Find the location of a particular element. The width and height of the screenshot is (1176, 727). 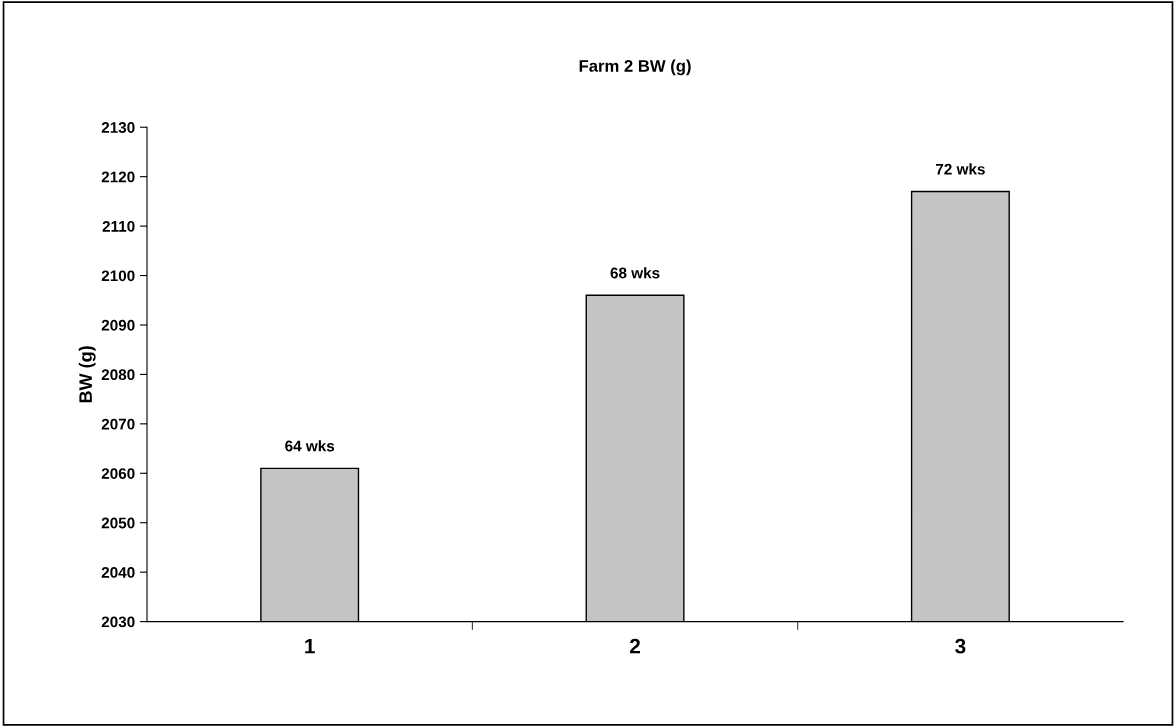

y-axis-title: BW (g) is located at coordinates (87, 374).